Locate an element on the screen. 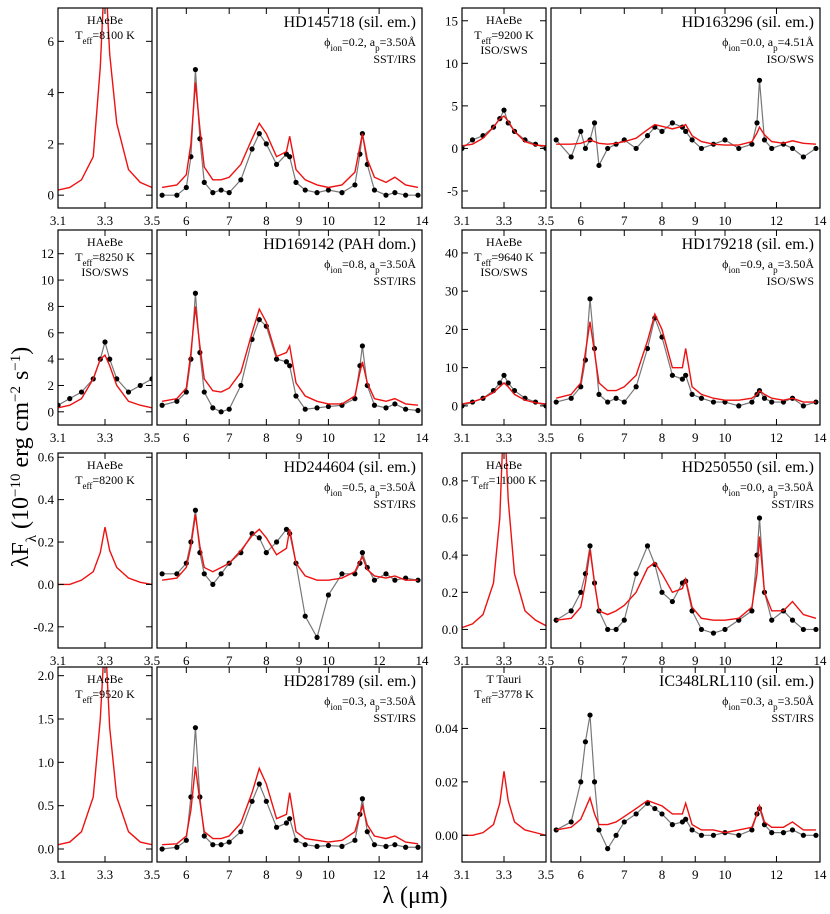 The height and width of the screenshot is (914, 830). x-tick-label: 7 is located at coordinates (229, 874).